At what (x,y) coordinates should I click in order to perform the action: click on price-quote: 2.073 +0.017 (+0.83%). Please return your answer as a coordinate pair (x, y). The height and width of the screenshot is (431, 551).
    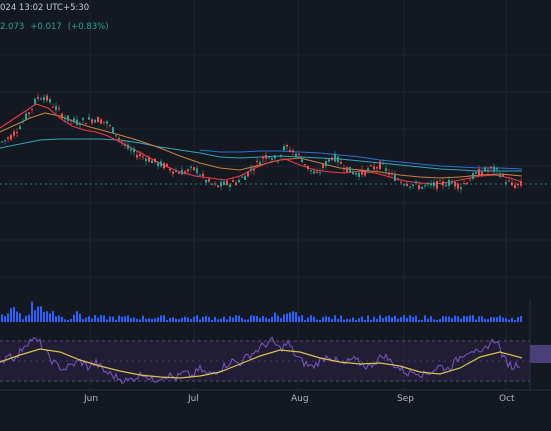
    Looking at the image, I should click on (57, 27).